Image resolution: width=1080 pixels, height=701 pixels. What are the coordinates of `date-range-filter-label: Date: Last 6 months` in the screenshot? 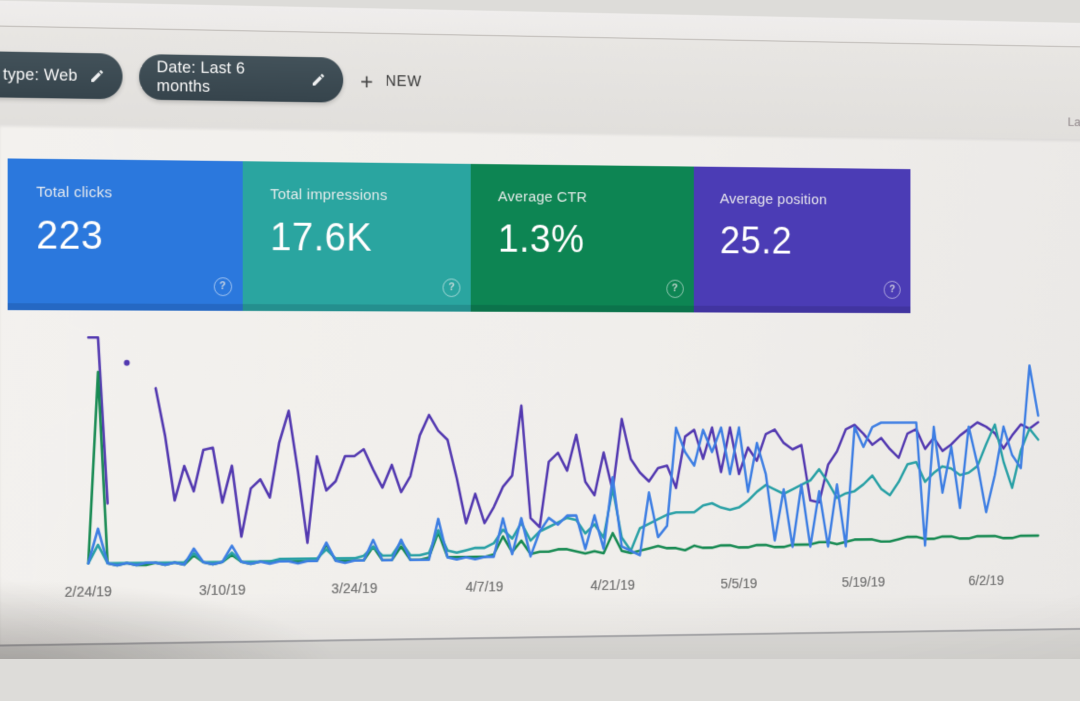 It's located at (200, 77).